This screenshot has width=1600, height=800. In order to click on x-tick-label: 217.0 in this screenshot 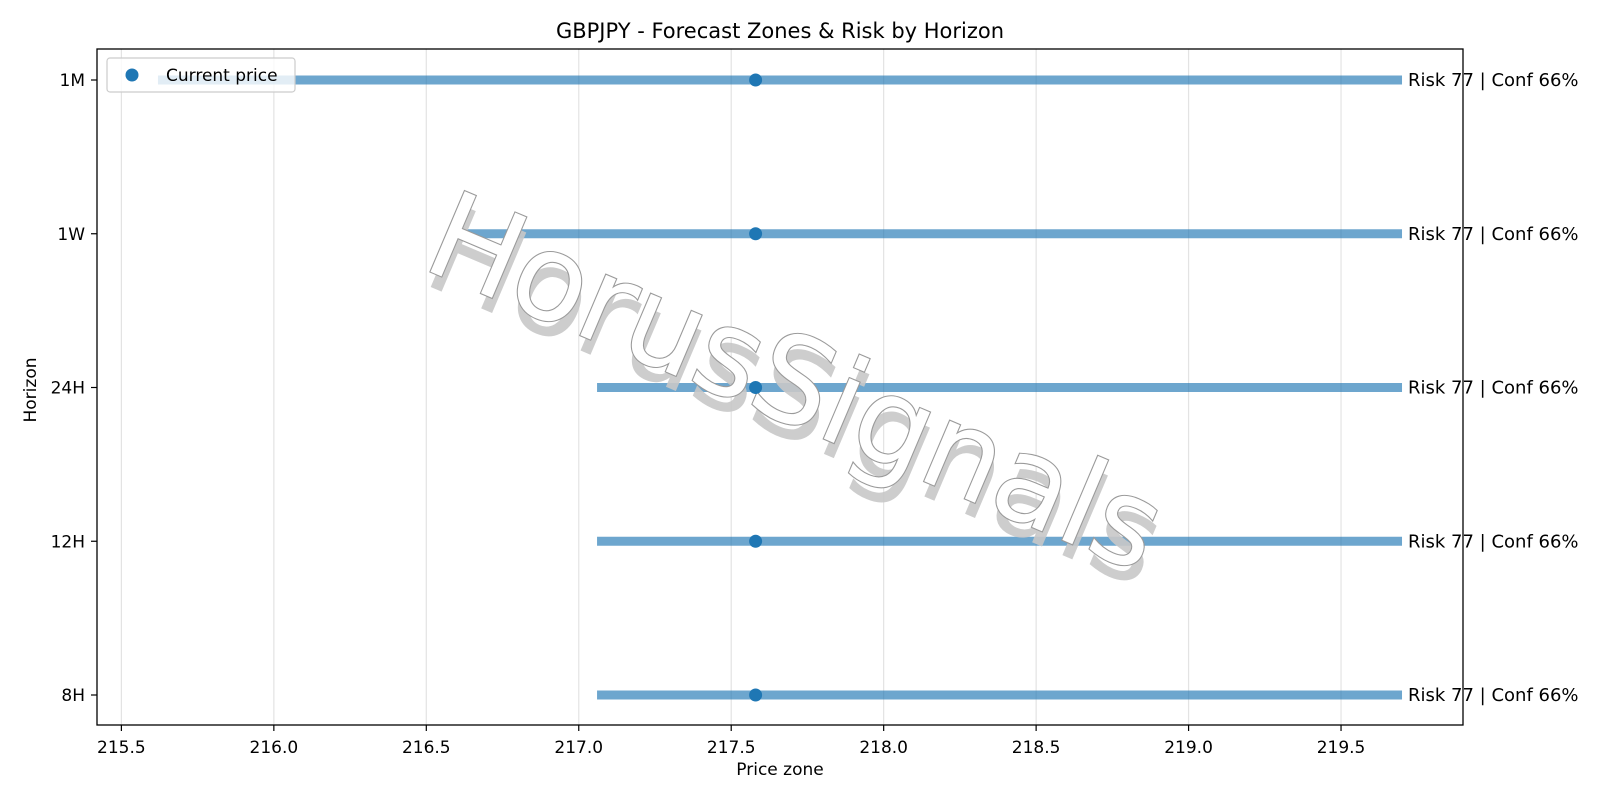, I will do `click(578, 748)`.